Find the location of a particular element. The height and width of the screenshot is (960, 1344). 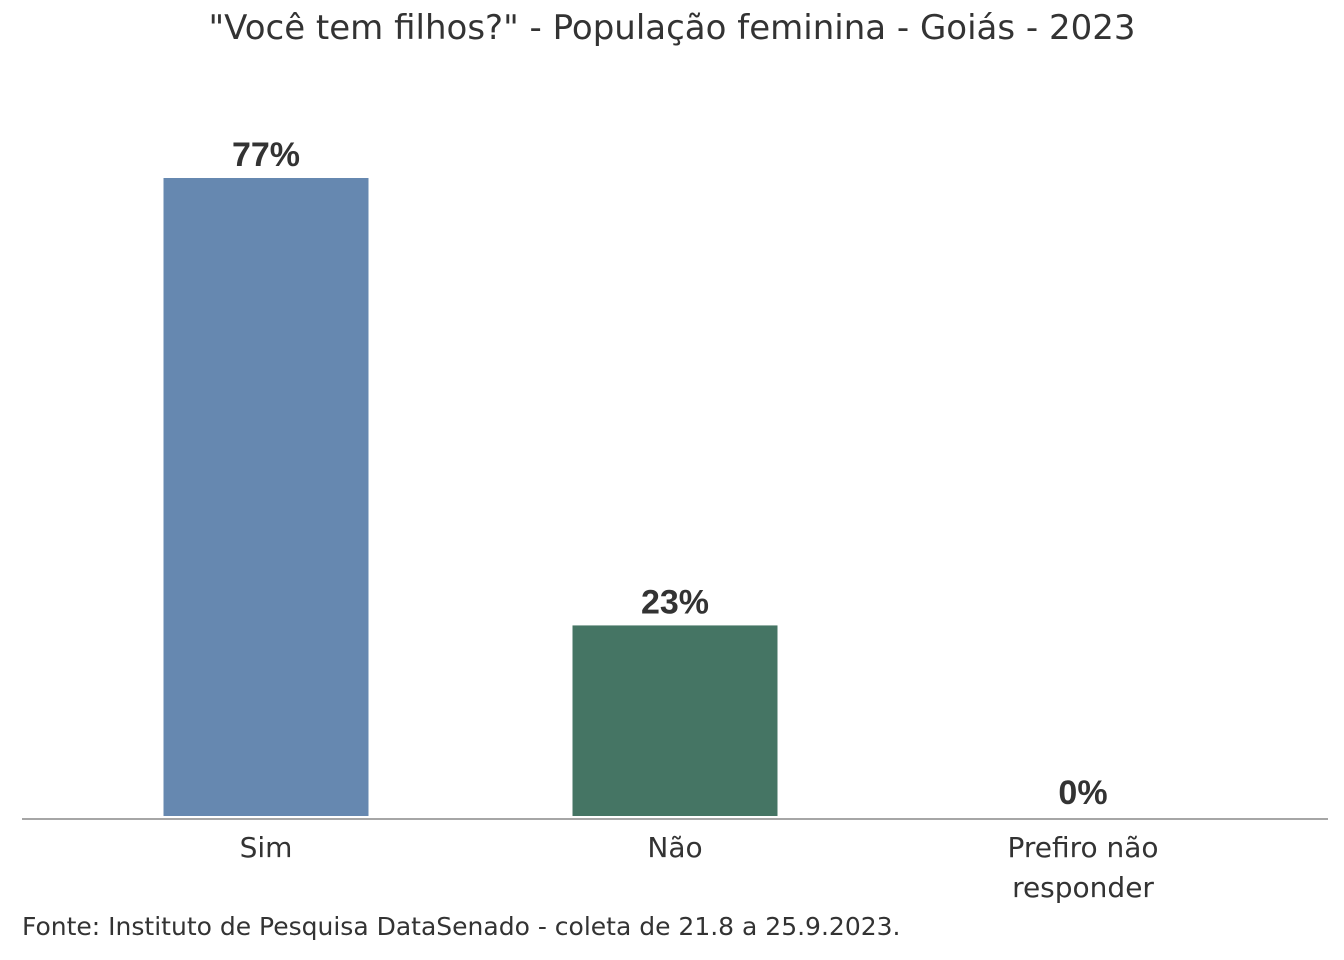

tick-label-prefiro-n-o-responder: Prefiro não responder is located at coordinates (1082, 867).